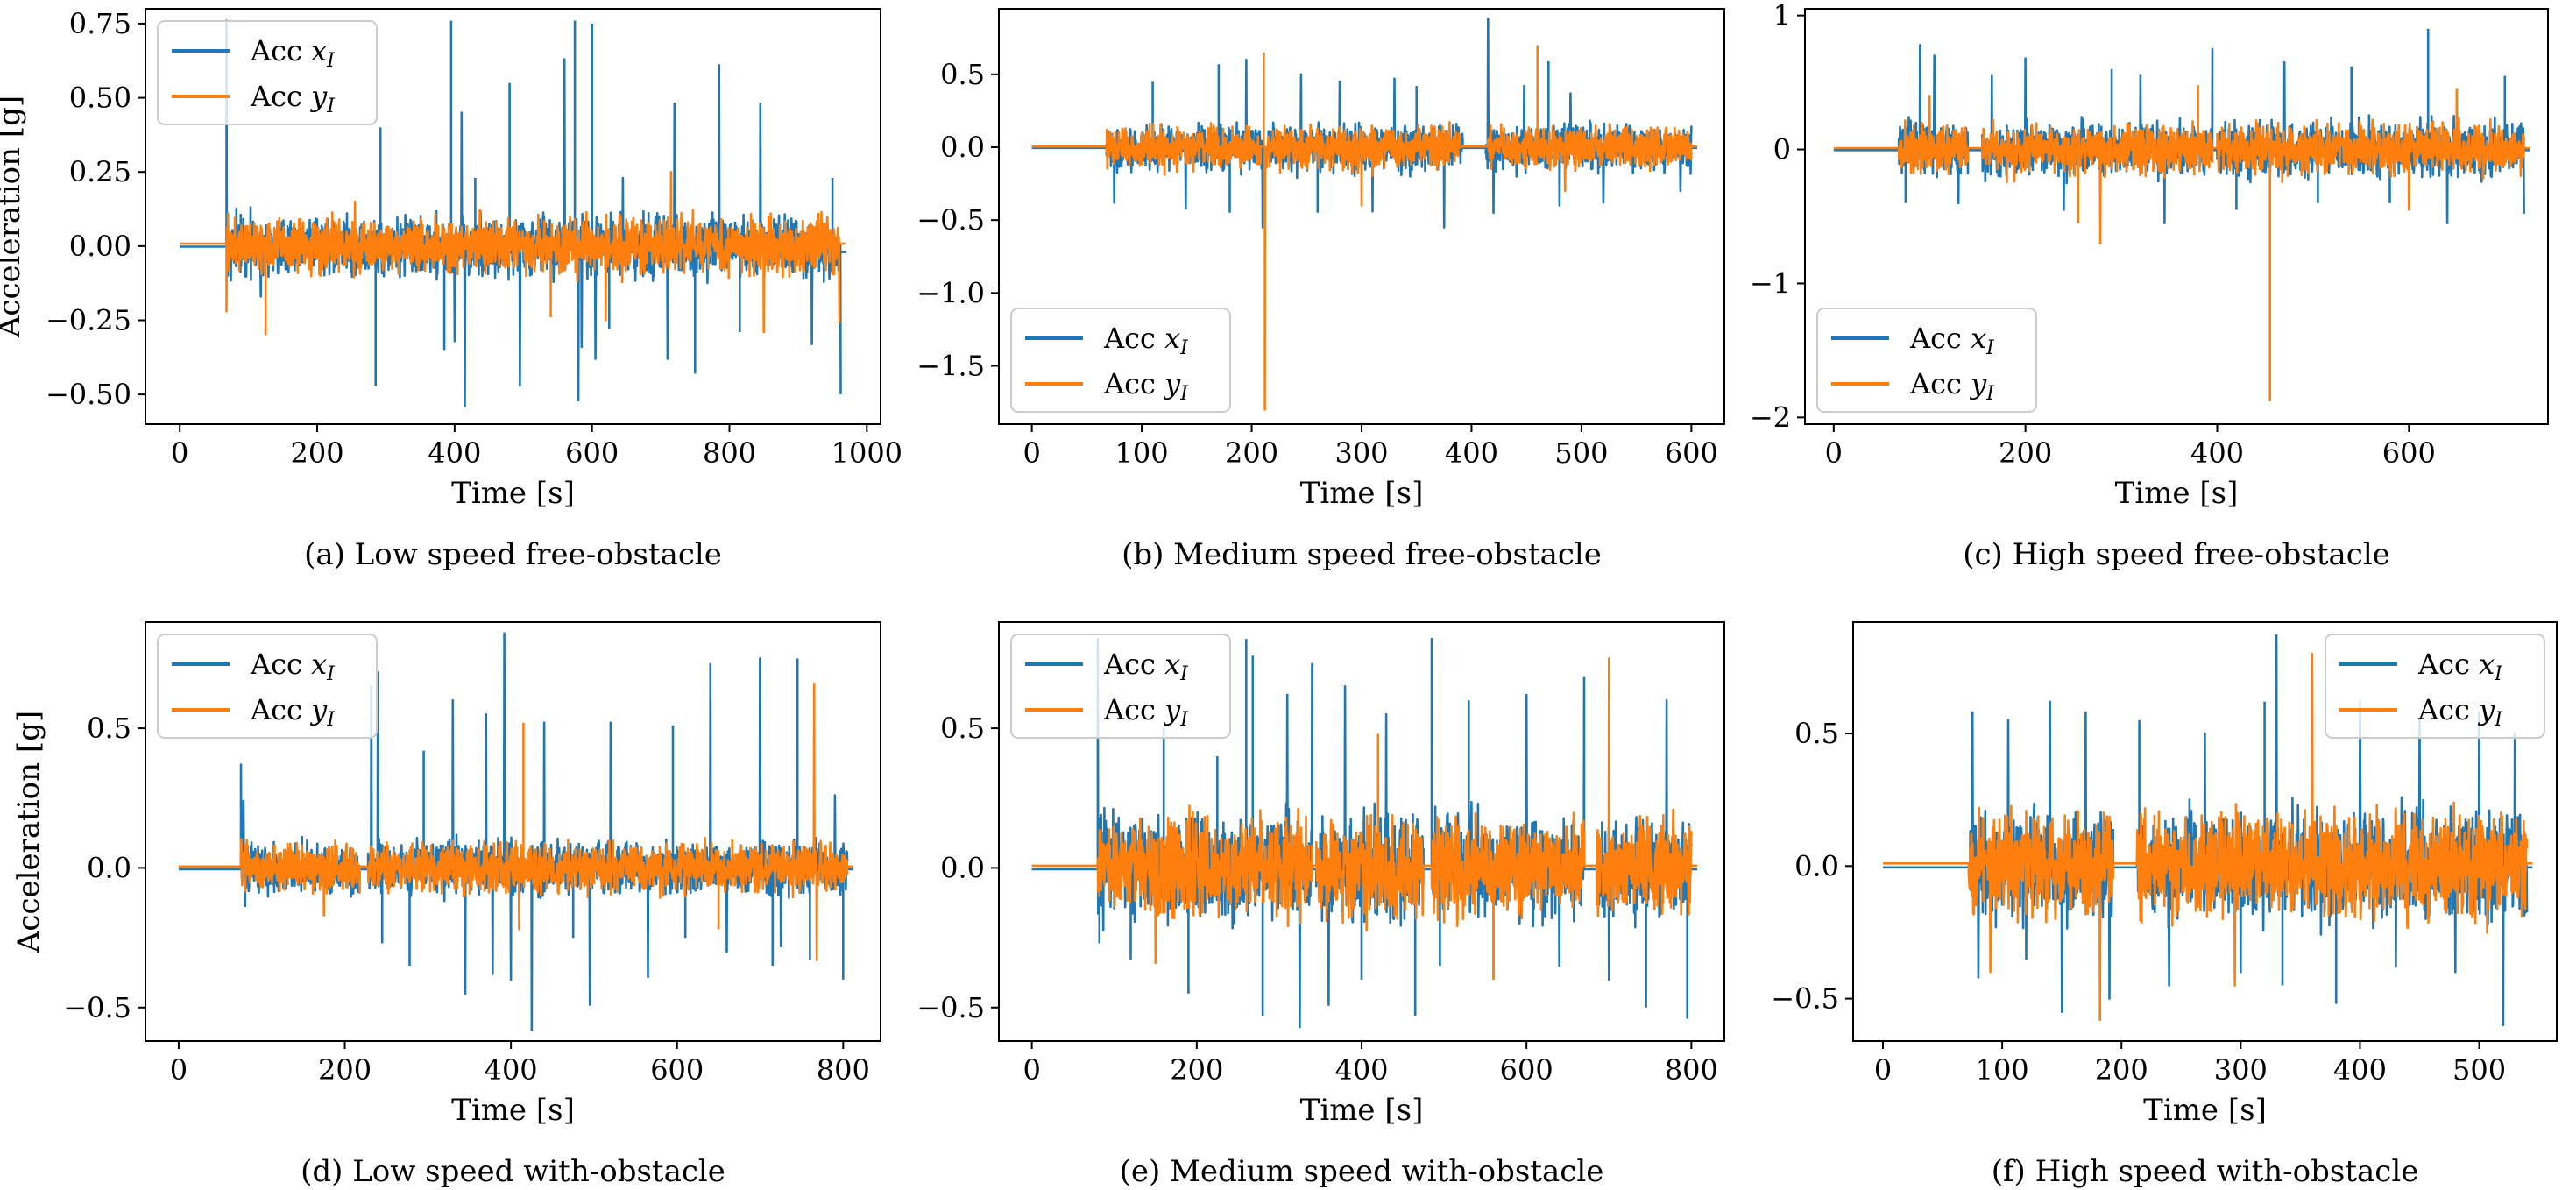  I want to click on x-tick-label: 1000, so click(867, 453).